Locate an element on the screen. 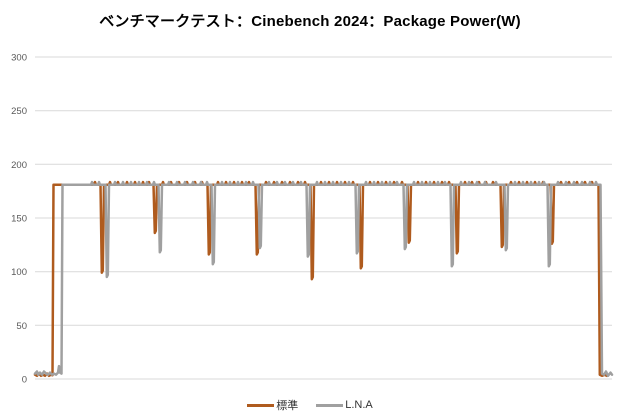 The width and height of the screenshot is (620, 420). legend: 標準 L.N.A is located at coordinates (310, 405).